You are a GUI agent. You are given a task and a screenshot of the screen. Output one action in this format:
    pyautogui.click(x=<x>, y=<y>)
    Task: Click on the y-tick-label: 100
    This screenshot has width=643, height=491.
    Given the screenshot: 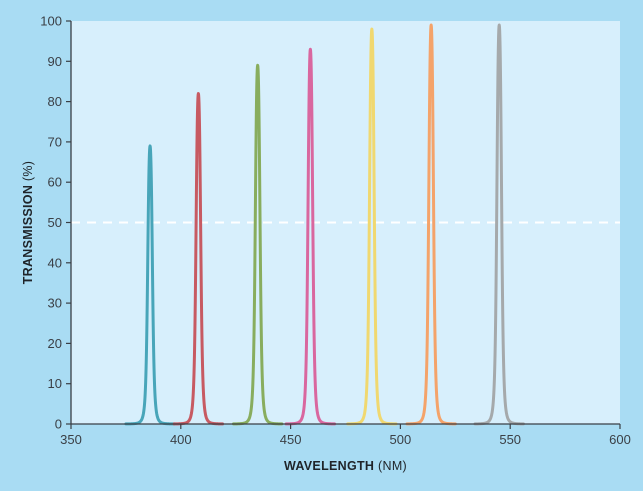 What is the action you would take?
    pyautogui.click(x=51, y=21)
    